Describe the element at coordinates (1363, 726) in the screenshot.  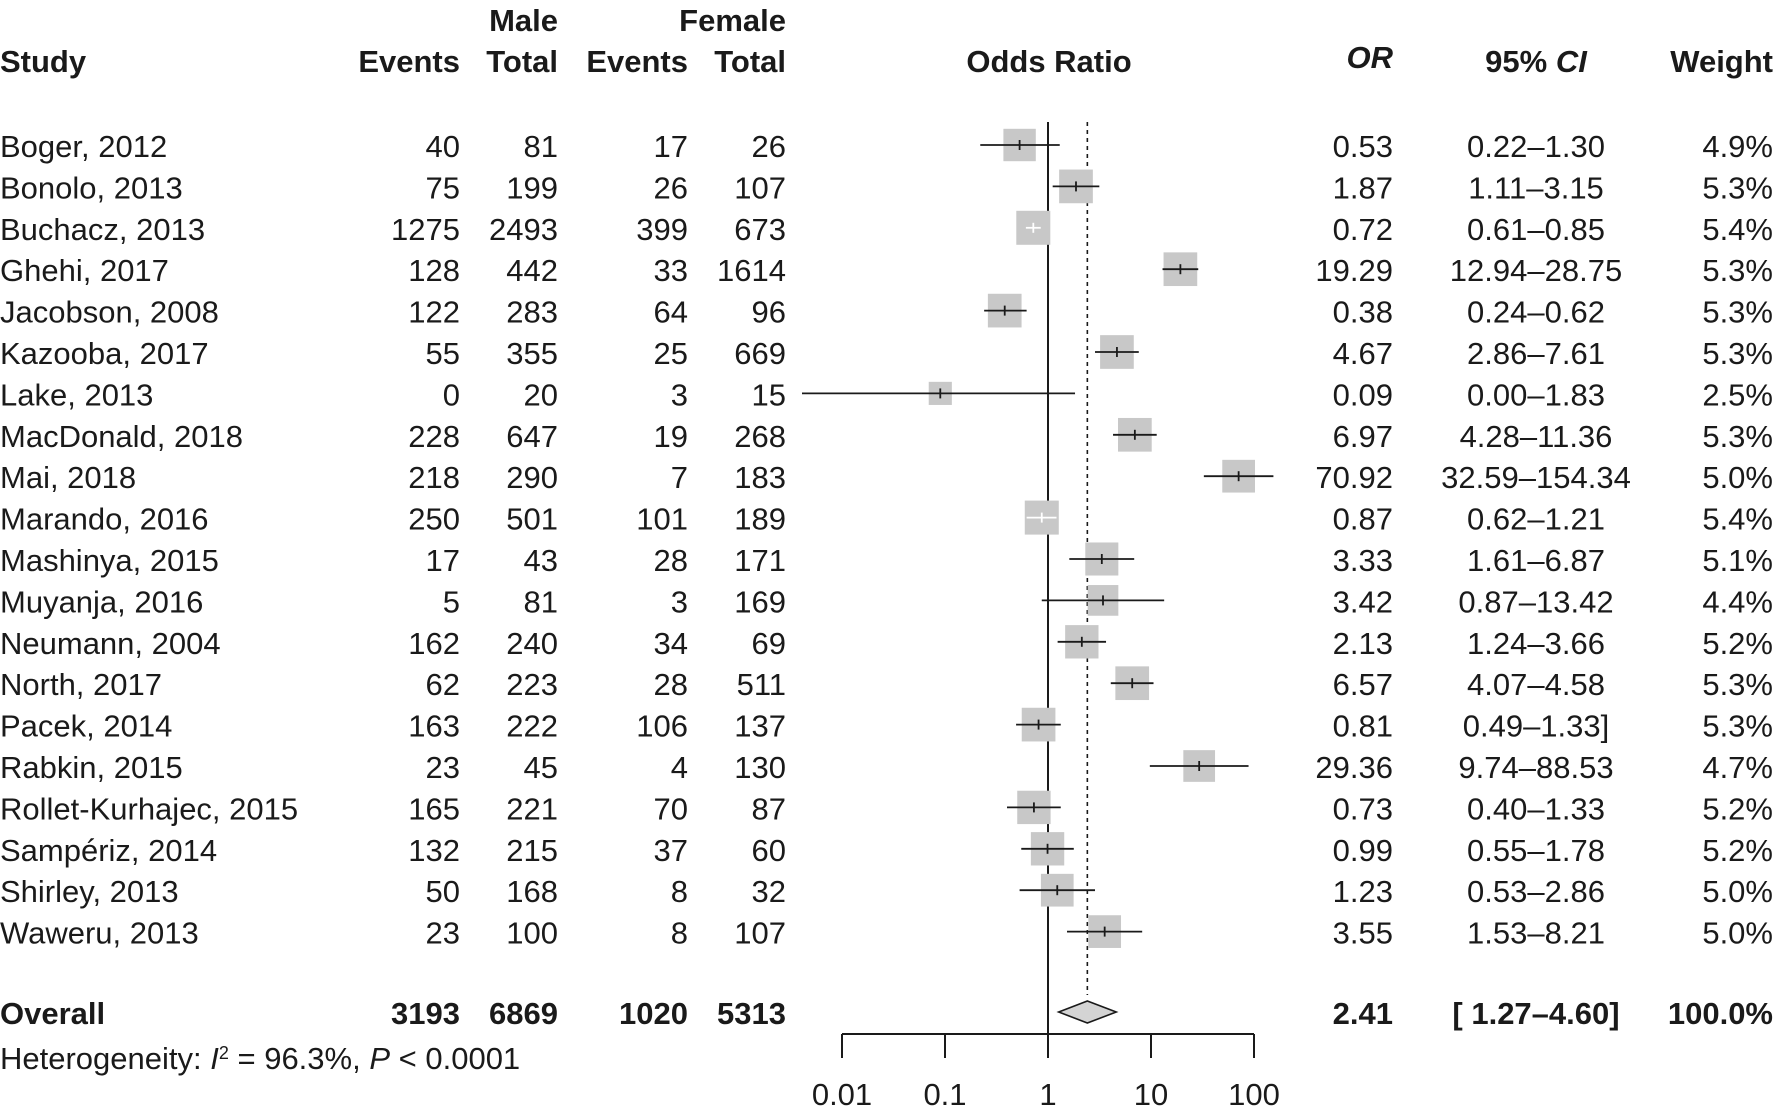
I see `or-value: 0.81` at that location.